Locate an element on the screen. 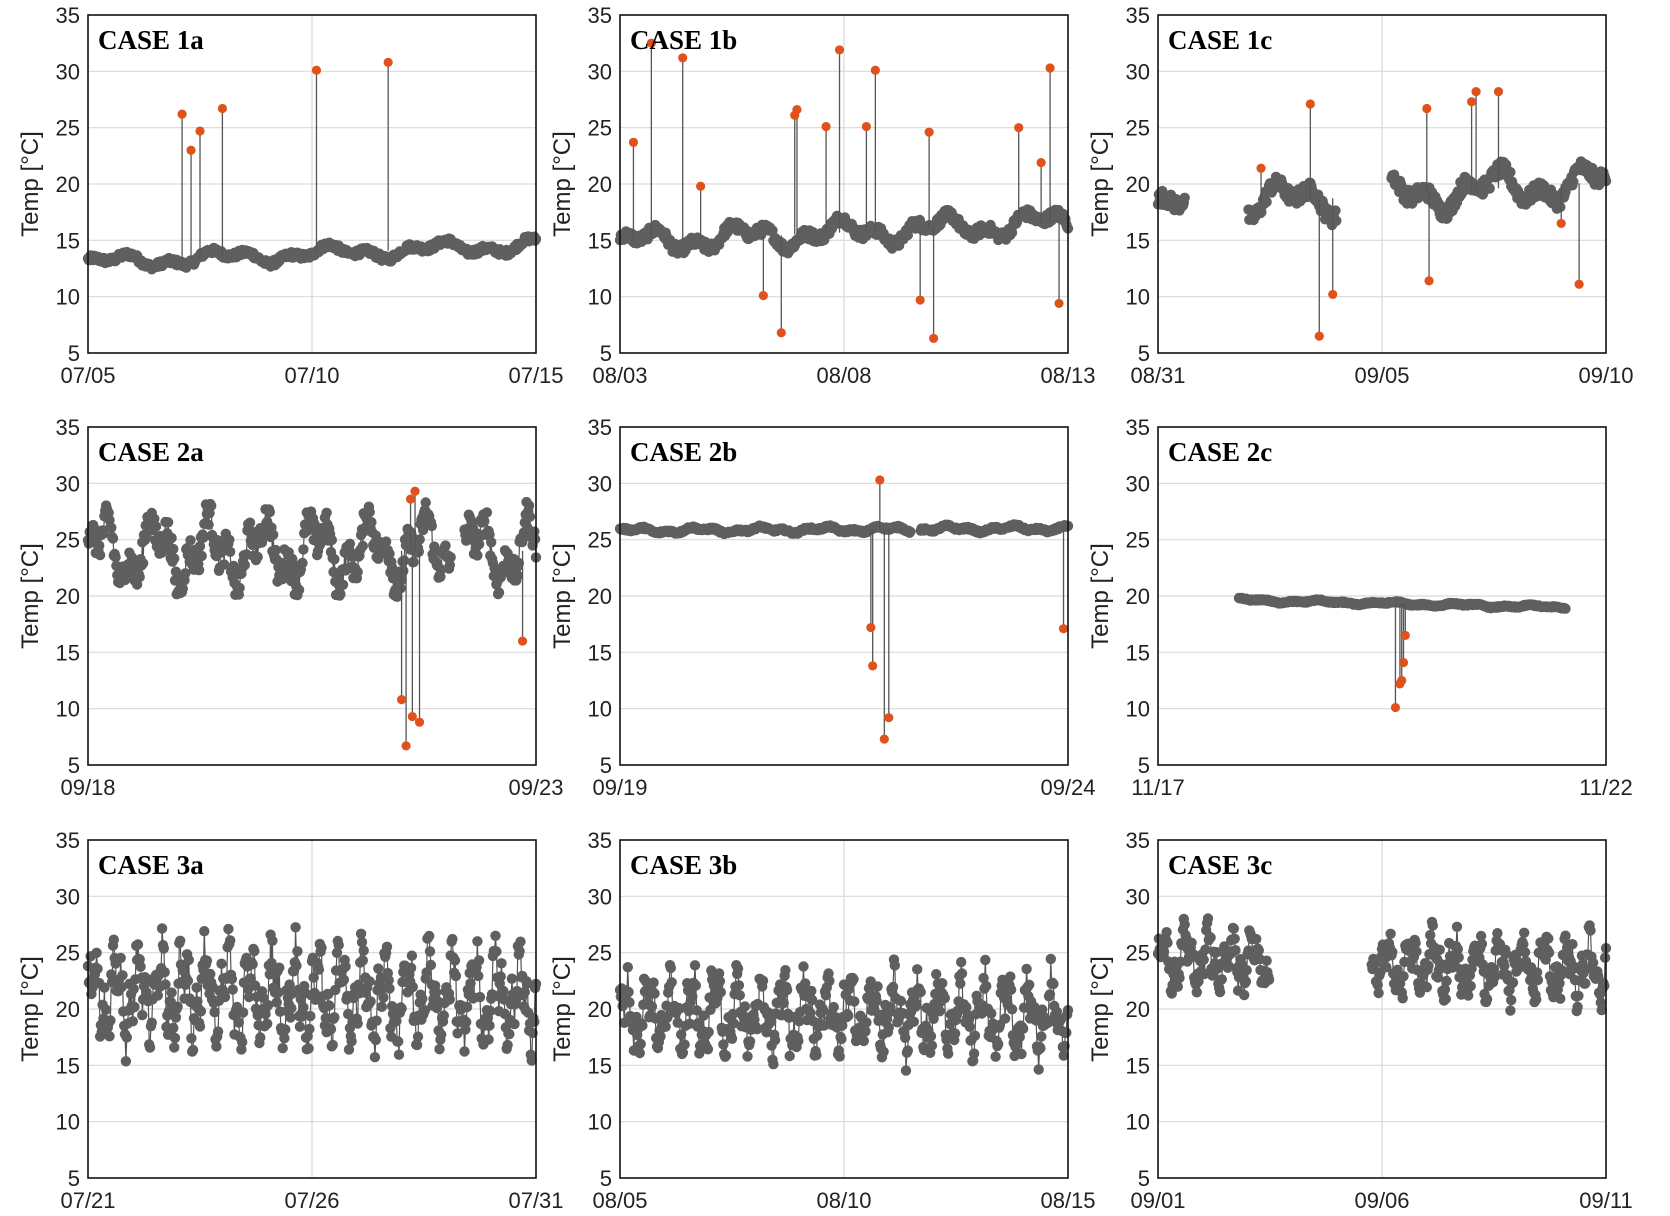 The image size is (1670, 1216). x-tick-label: 09/01 is located at coordinates (1157, 1200).